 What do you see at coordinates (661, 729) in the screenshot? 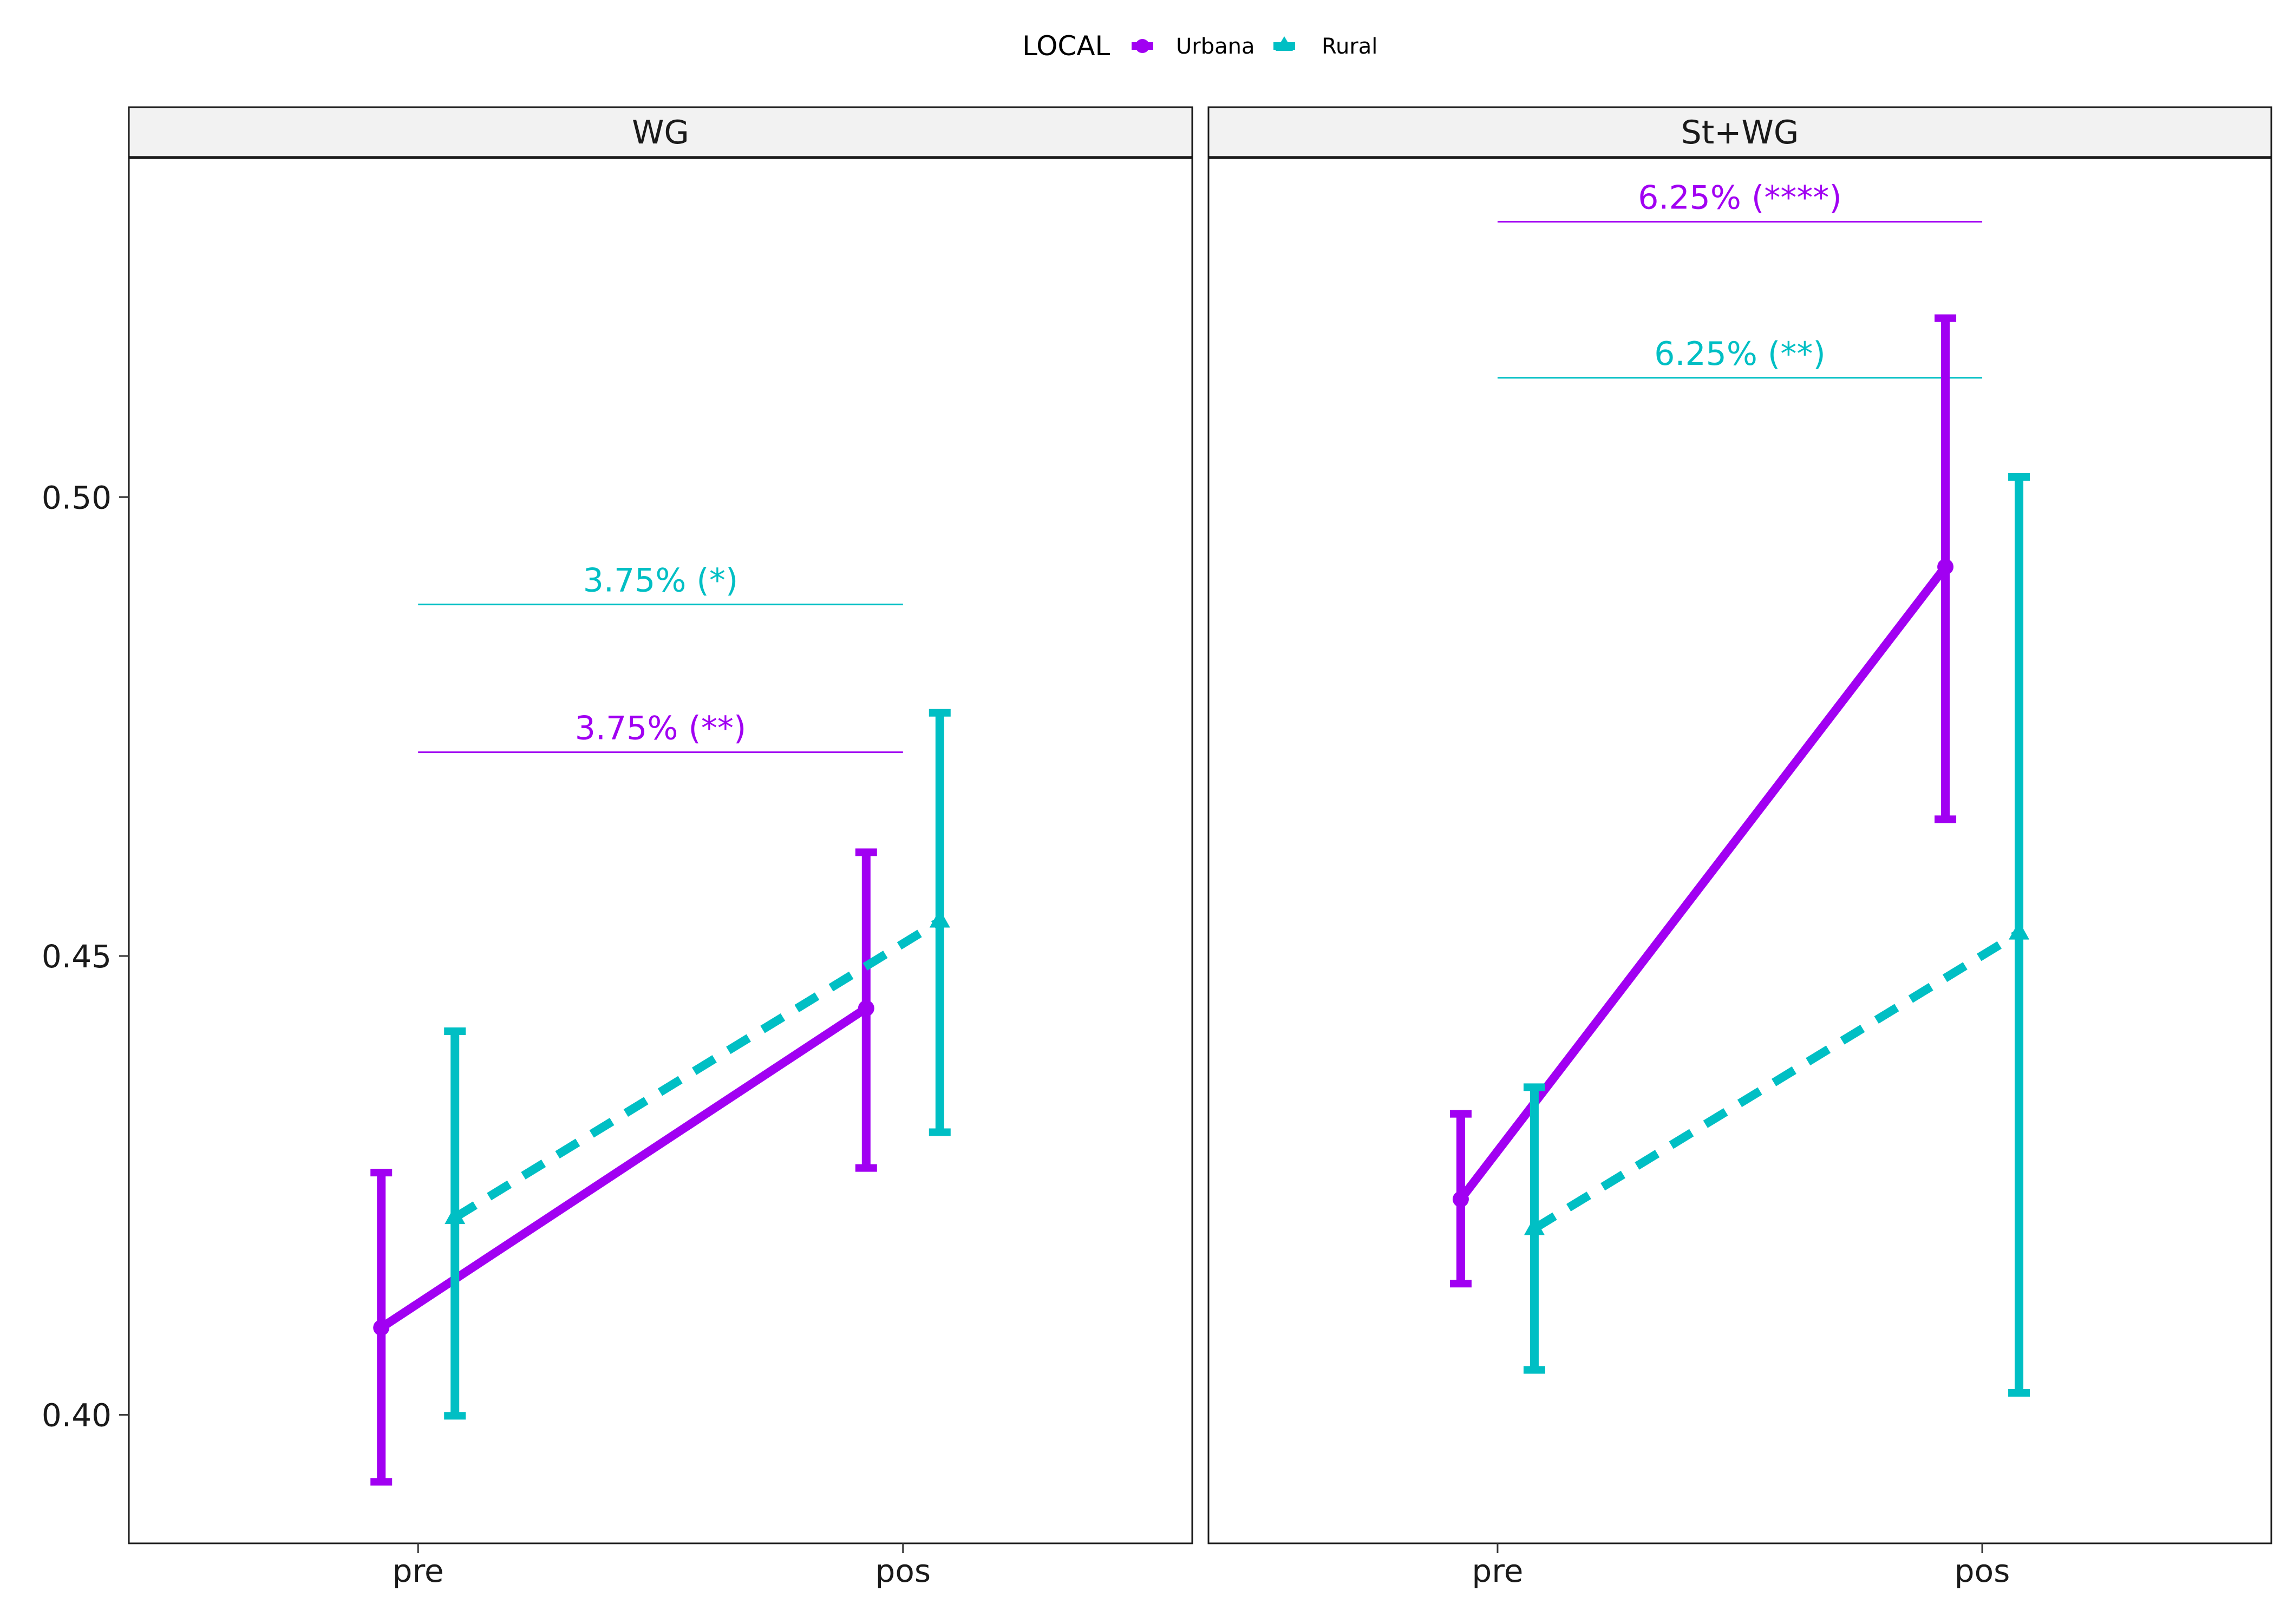
I see `panel-wg-annotation-label-urbana: 3.75% (**)` at bounding box center [661, 729].